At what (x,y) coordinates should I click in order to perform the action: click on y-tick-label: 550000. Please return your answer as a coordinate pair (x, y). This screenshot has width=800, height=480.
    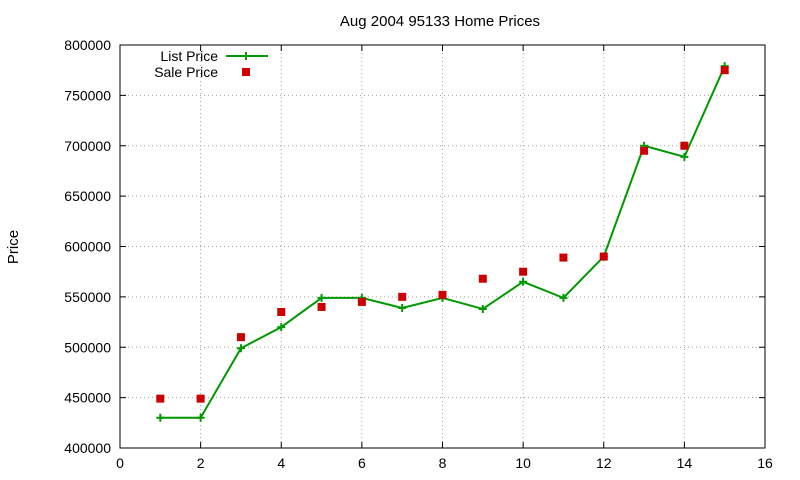
    Looking at the image, I should click on (87, 297).